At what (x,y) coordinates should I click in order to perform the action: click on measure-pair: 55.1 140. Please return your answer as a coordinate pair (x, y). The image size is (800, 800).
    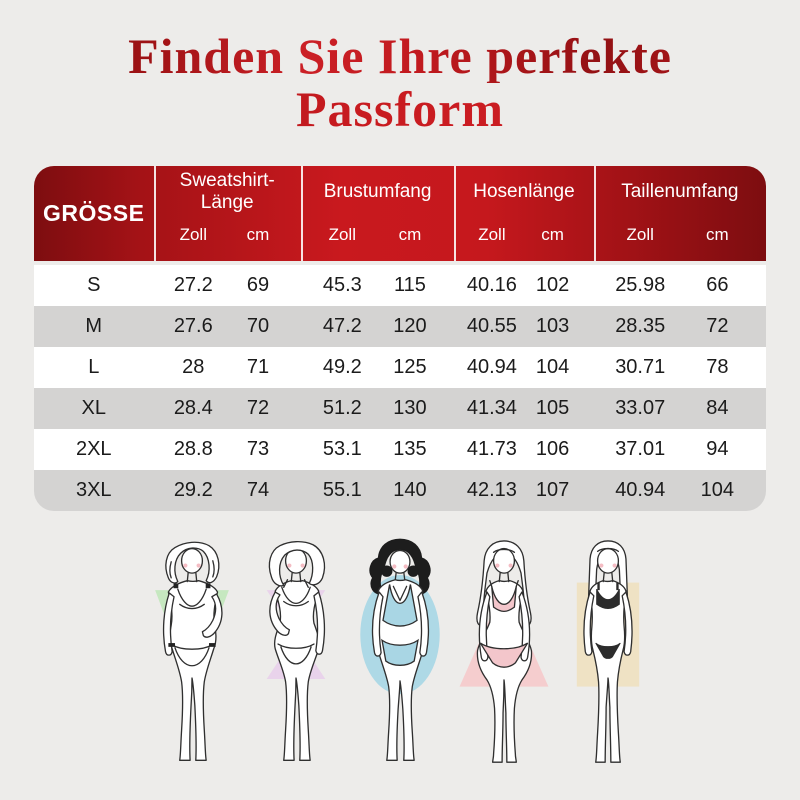
    Looking at the image, I should click on (377, 490).